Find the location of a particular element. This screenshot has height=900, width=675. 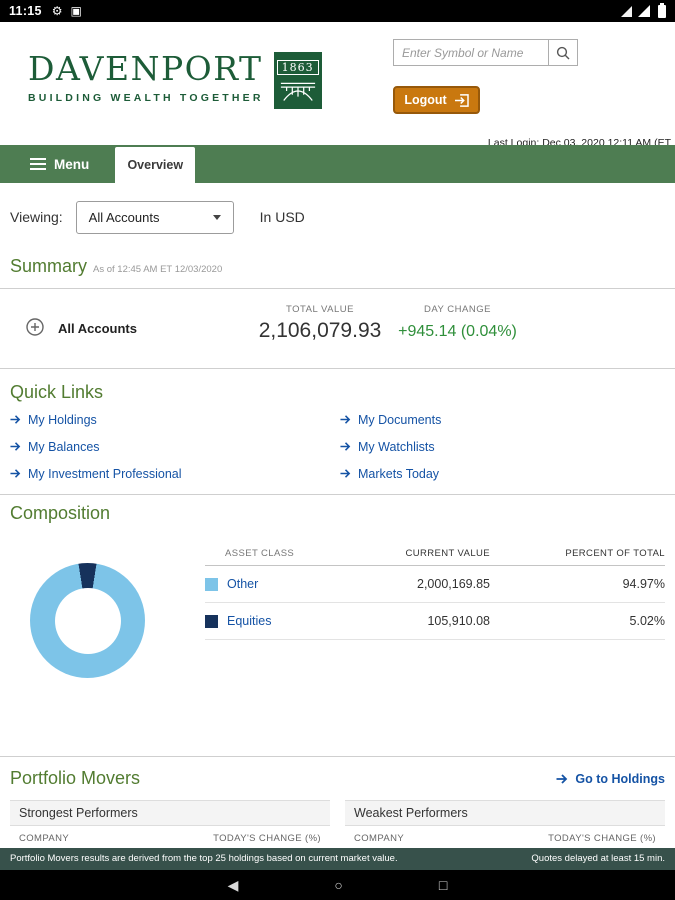

android-nav-bar: ◀ ○ □ is located at coordinates (337, 885).